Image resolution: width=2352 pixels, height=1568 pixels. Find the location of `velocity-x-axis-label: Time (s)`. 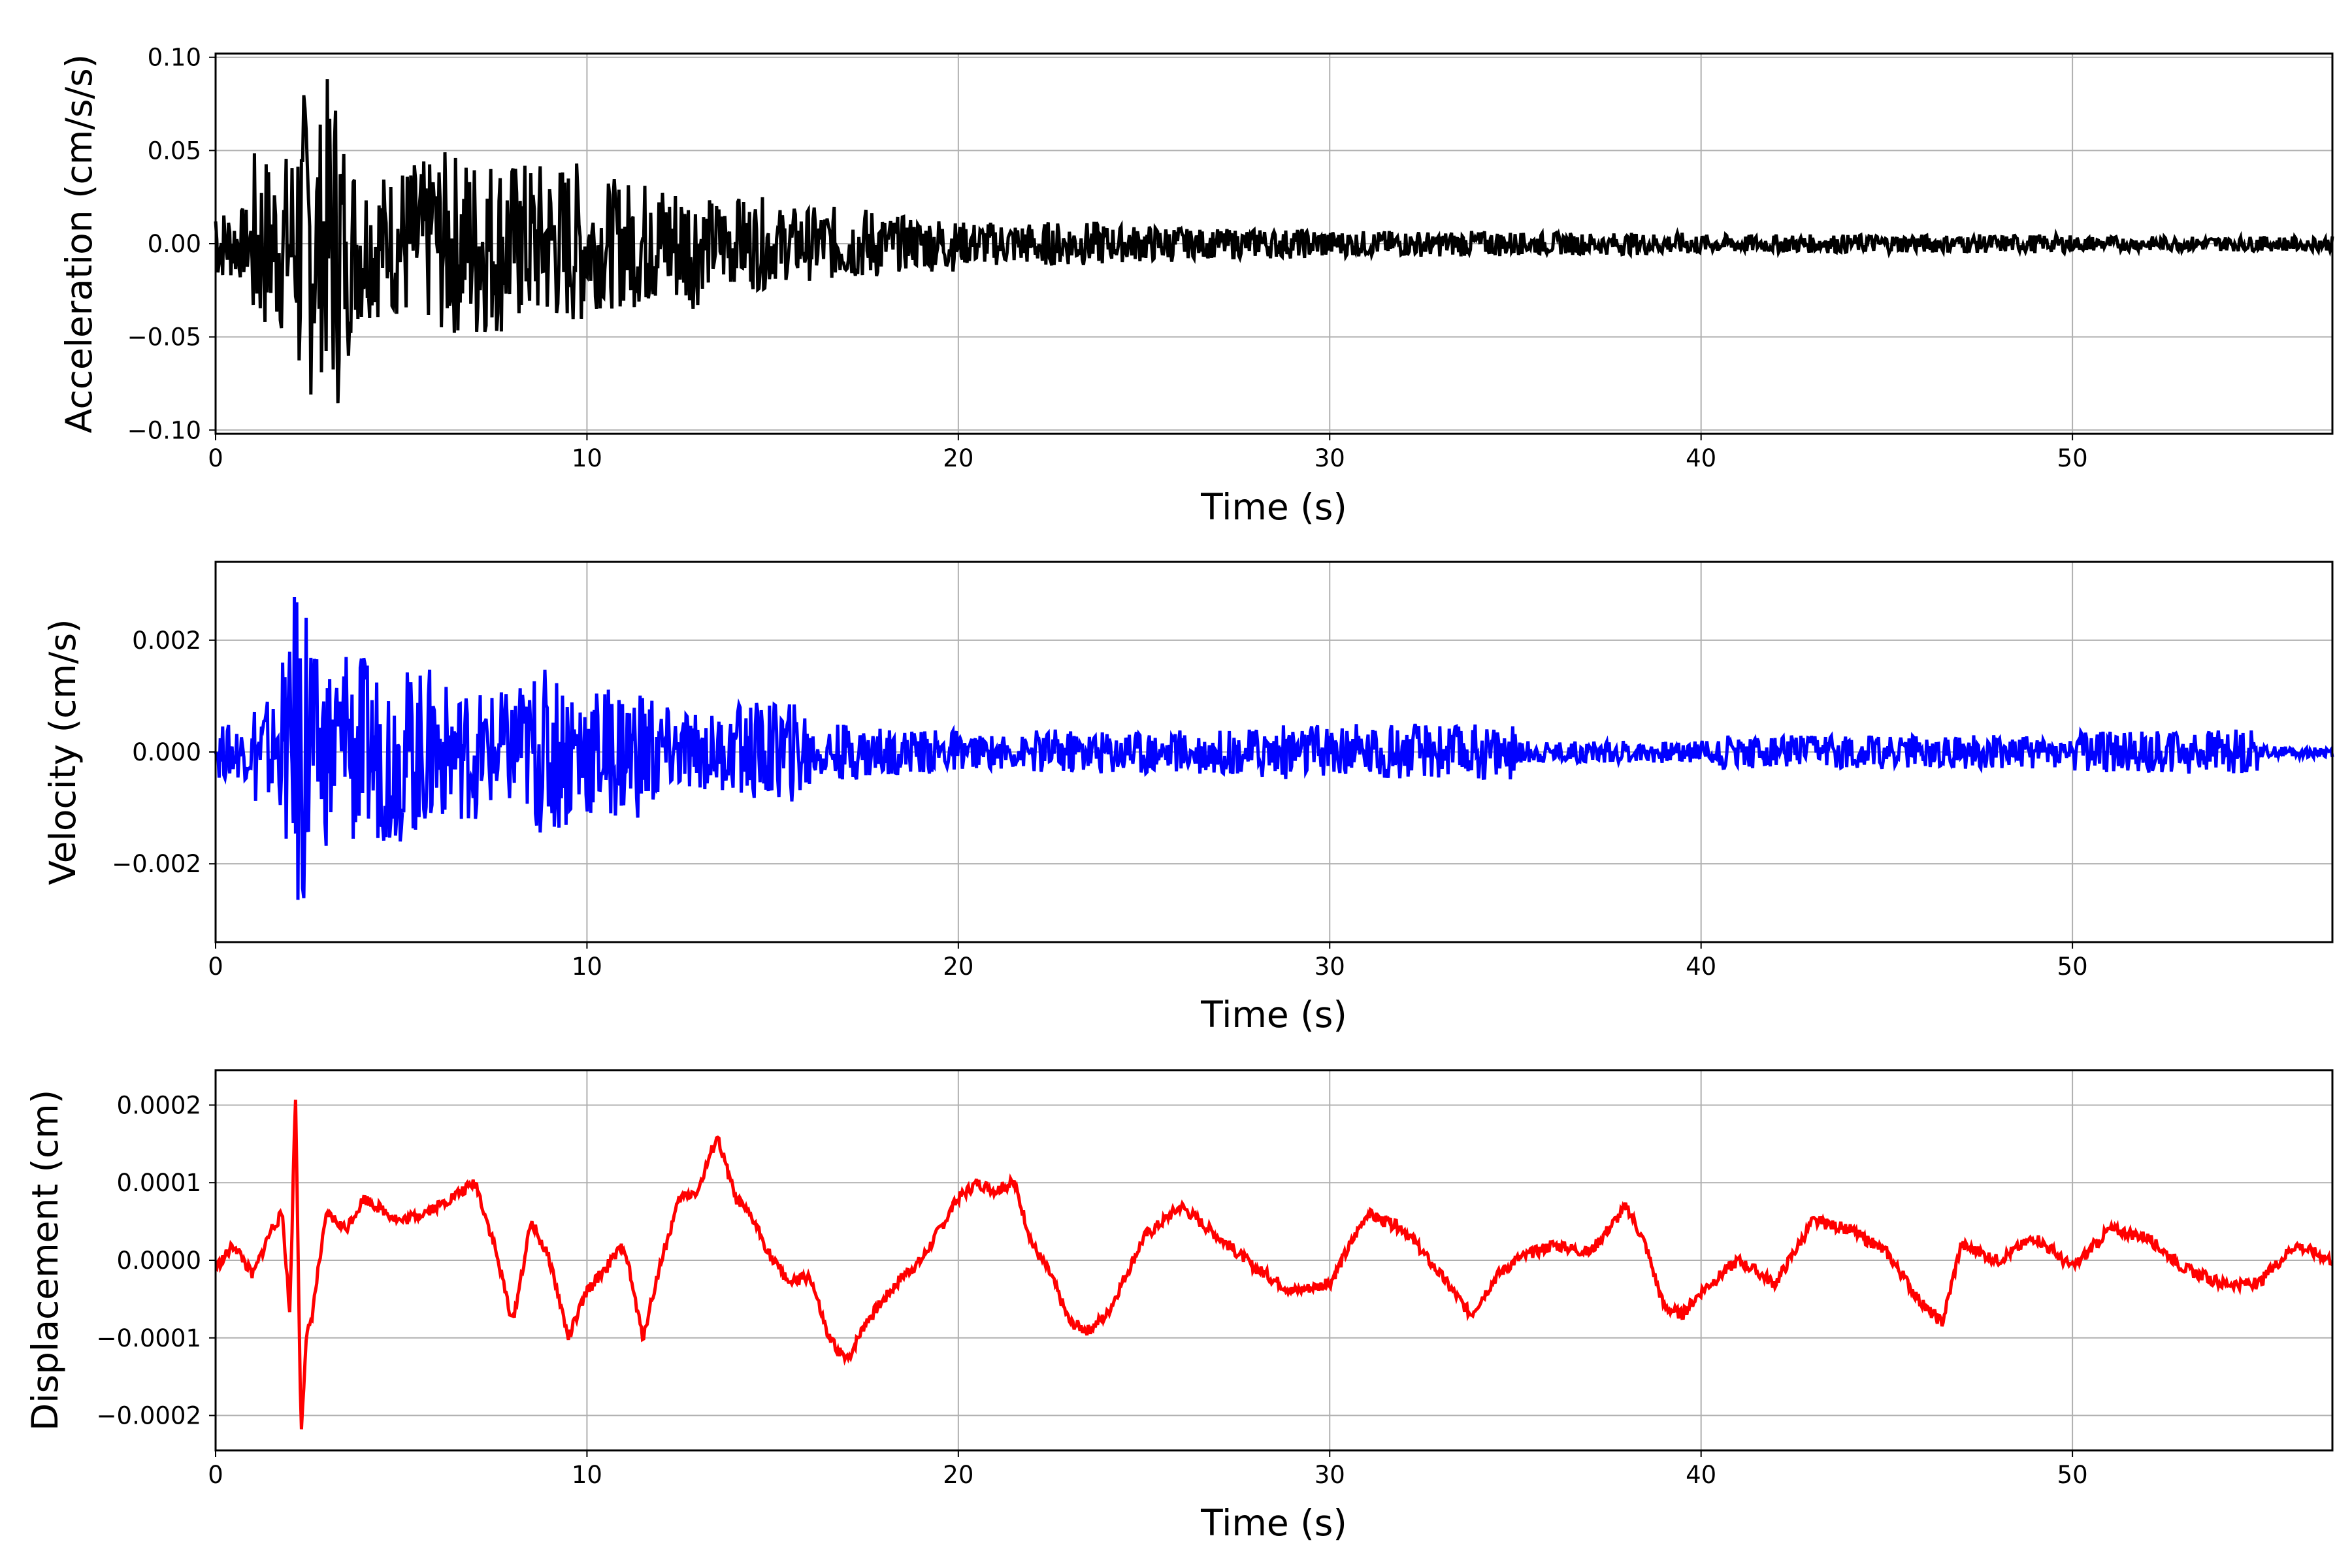

velocity-x-axis-label: Time (s) is located at coordinates (1273, 1015).